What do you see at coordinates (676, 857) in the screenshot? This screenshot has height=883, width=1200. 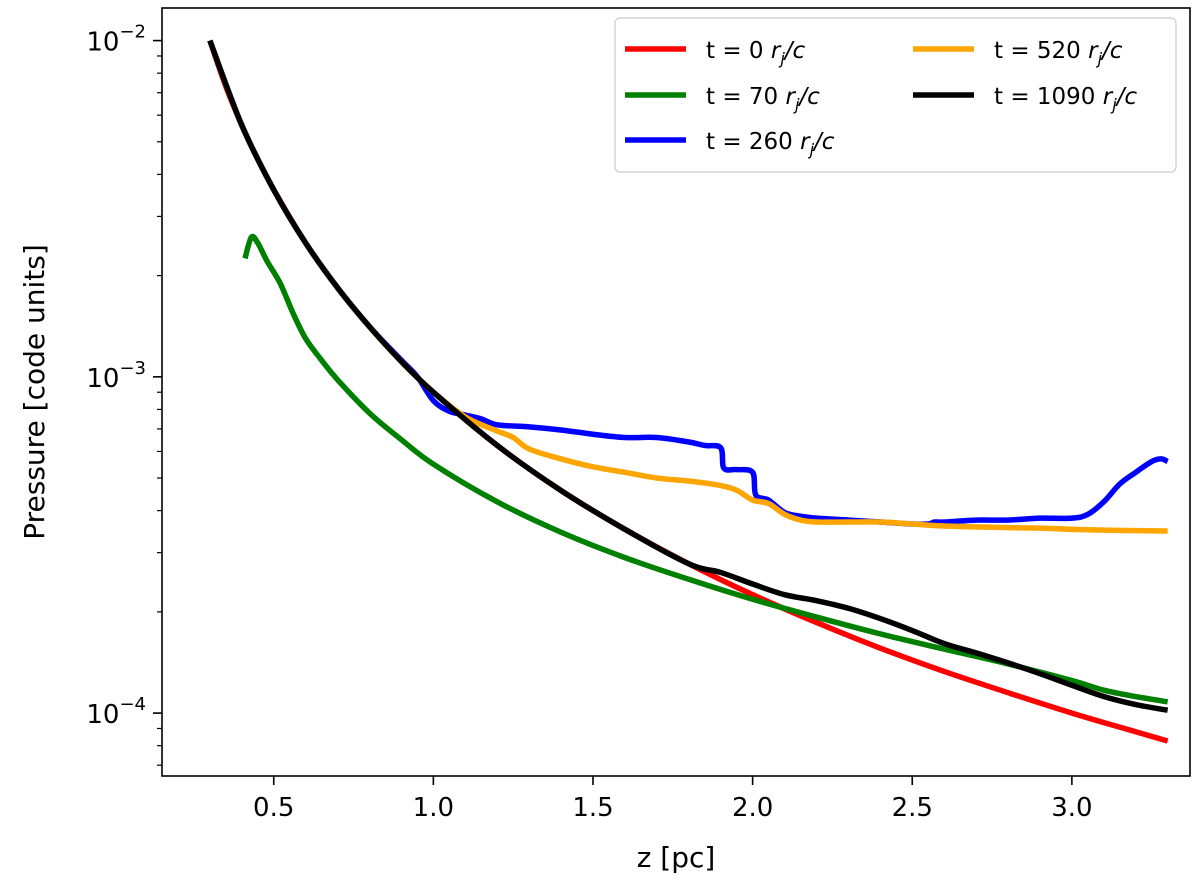 I see `x-axis-label: z [pc]` at bounding box center [676, 857].